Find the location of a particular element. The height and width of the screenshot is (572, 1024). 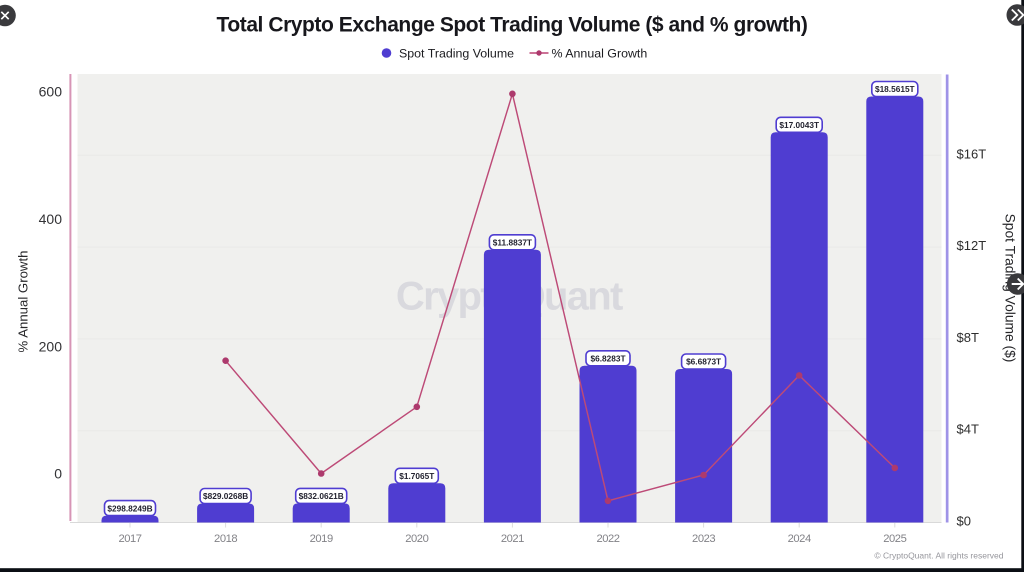

svg-text: 2021 is located at coordinates (512, 539).